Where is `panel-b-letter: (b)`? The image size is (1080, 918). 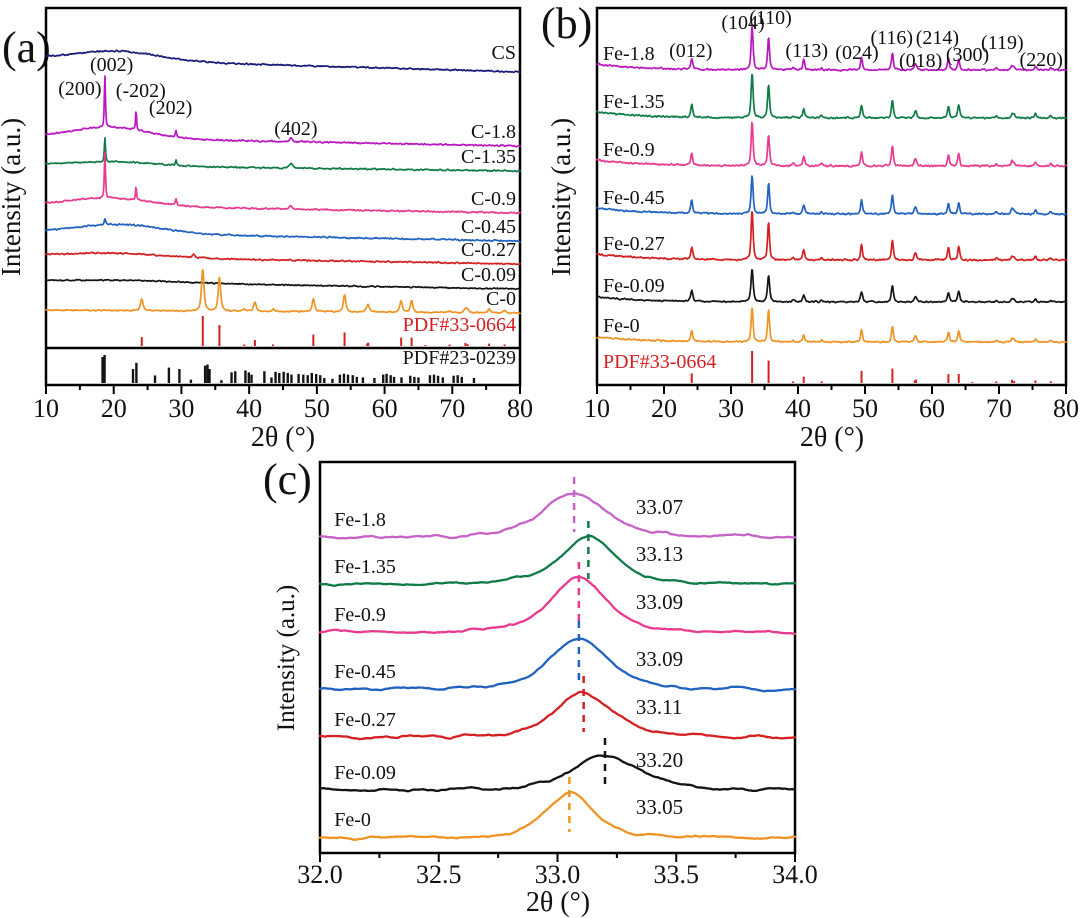
panel-b-letter: (b) is located at coordinates (567, 24).